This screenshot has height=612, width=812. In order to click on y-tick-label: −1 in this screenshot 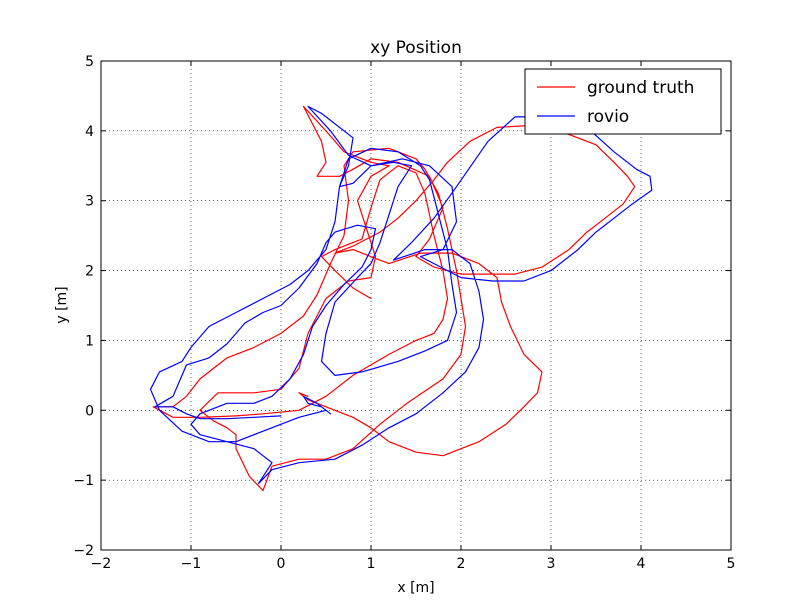, I will do `click(83, 481)`.